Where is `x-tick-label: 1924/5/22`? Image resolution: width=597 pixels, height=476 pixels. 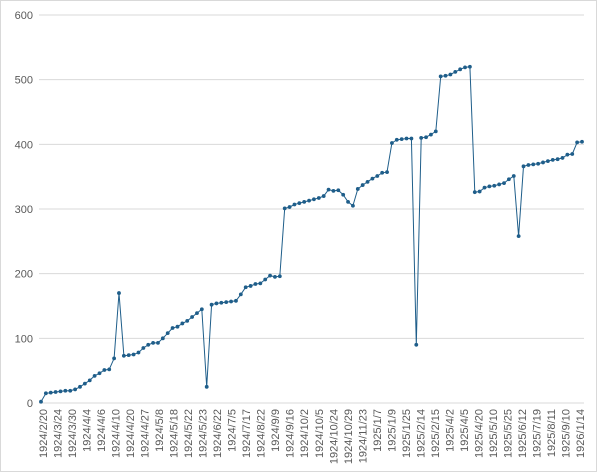 x-tick-label: 1924/5/22 is located at coordinates (189, 433).